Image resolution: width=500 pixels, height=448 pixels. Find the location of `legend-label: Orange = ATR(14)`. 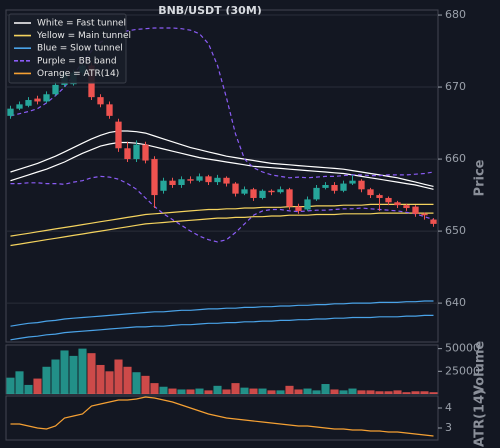

legend-label: Orange = ATR(14) is located at coordinates (78, 74).